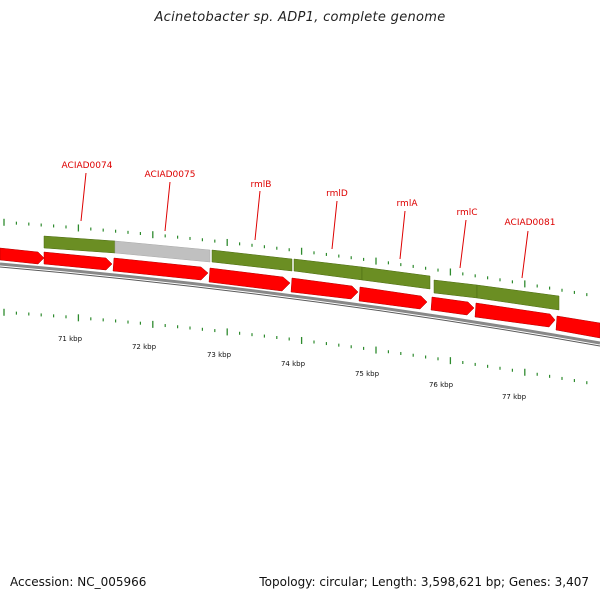 This screenshot has height=600, width=600. I want to click on gene-label-aciad0074: ACIAD0074, so click(87, 166).